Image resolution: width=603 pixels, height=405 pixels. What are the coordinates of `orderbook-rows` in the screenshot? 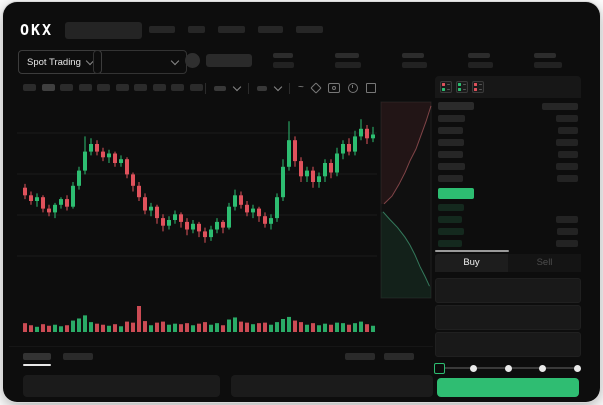 It's located at (508, 177).